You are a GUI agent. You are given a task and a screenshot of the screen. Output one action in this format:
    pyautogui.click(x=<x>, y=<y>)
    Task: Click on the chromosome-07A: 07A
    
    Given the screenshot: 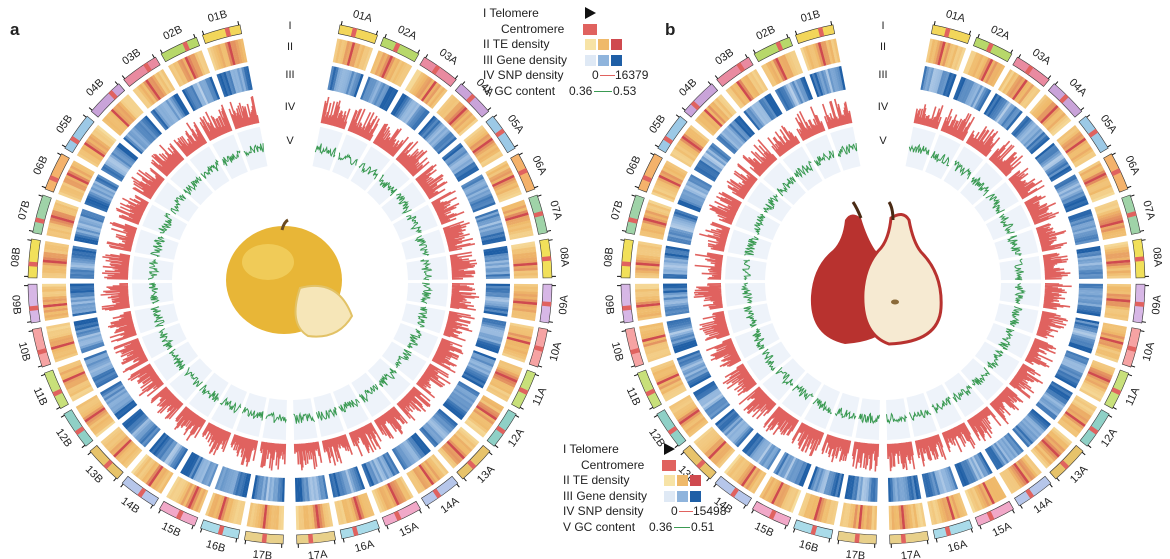 What is the action you would take?
    pyautogui.click(x=482, y=227)
    